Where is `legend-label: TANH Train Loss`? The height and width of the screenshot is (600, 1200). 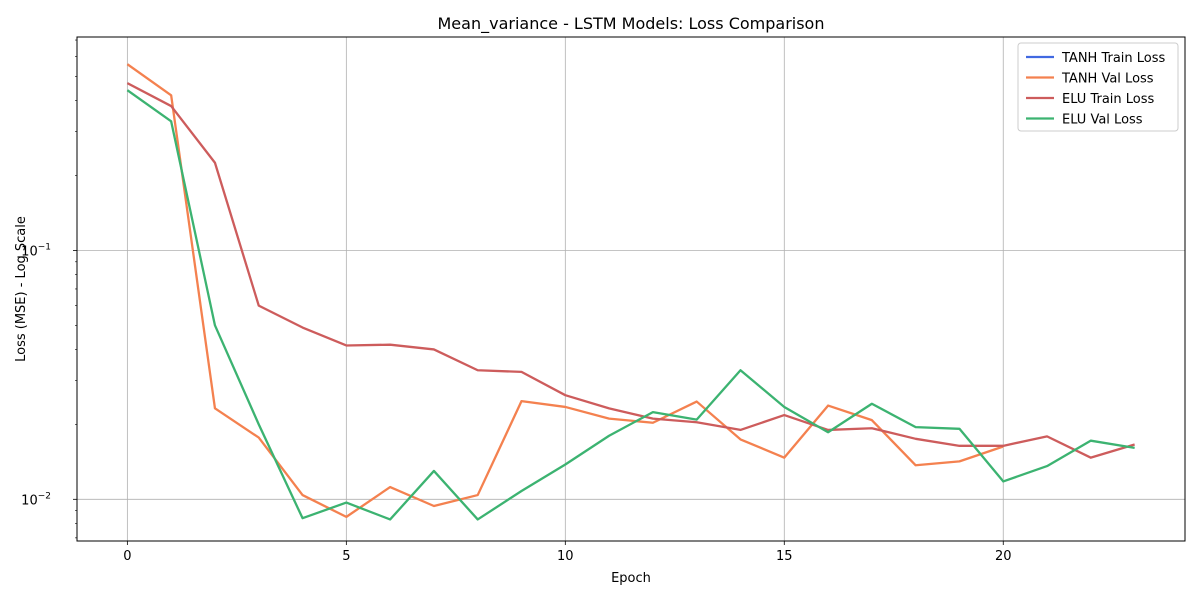 legend-label: TANH Train Loss is located at coordinates (1113, 58).